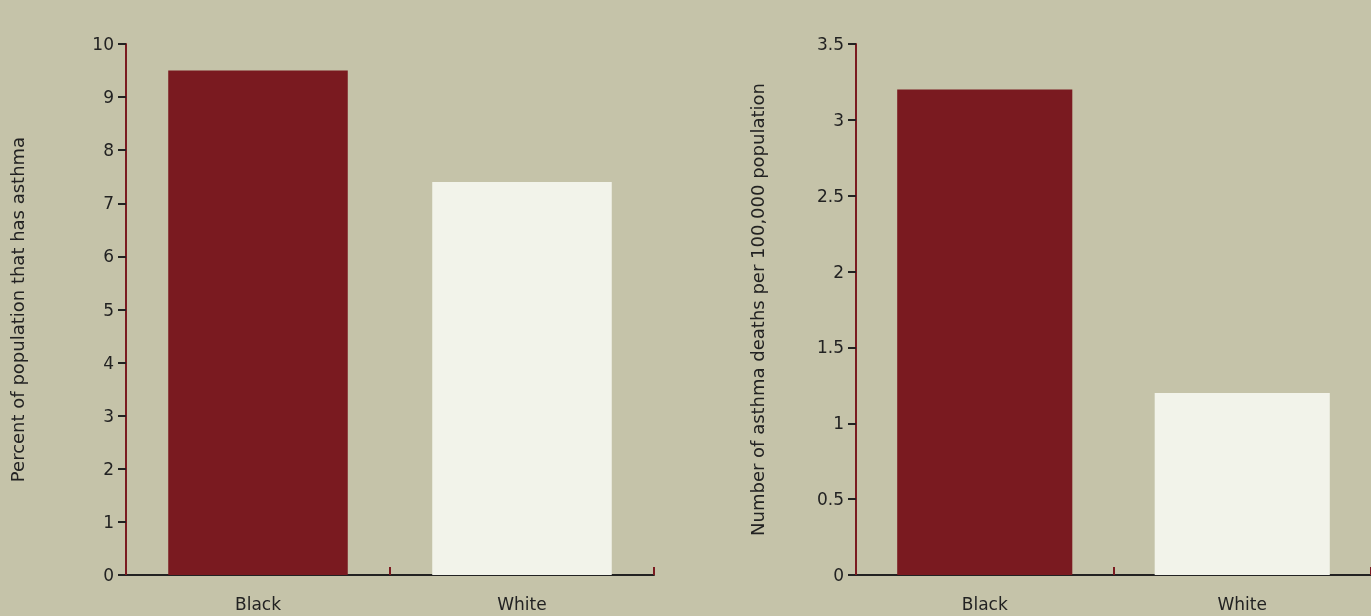 The width and height of the screenshot is (1371, 616). I want to click on y-tick-label: 2.5, so click(830, 195).